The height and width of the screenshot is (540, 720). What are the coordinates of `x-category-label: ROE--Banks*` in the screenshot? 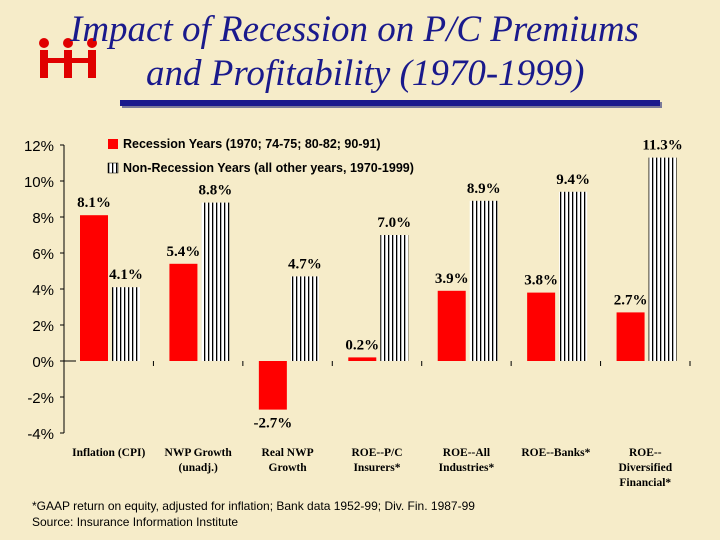 It's located at (555, 453).